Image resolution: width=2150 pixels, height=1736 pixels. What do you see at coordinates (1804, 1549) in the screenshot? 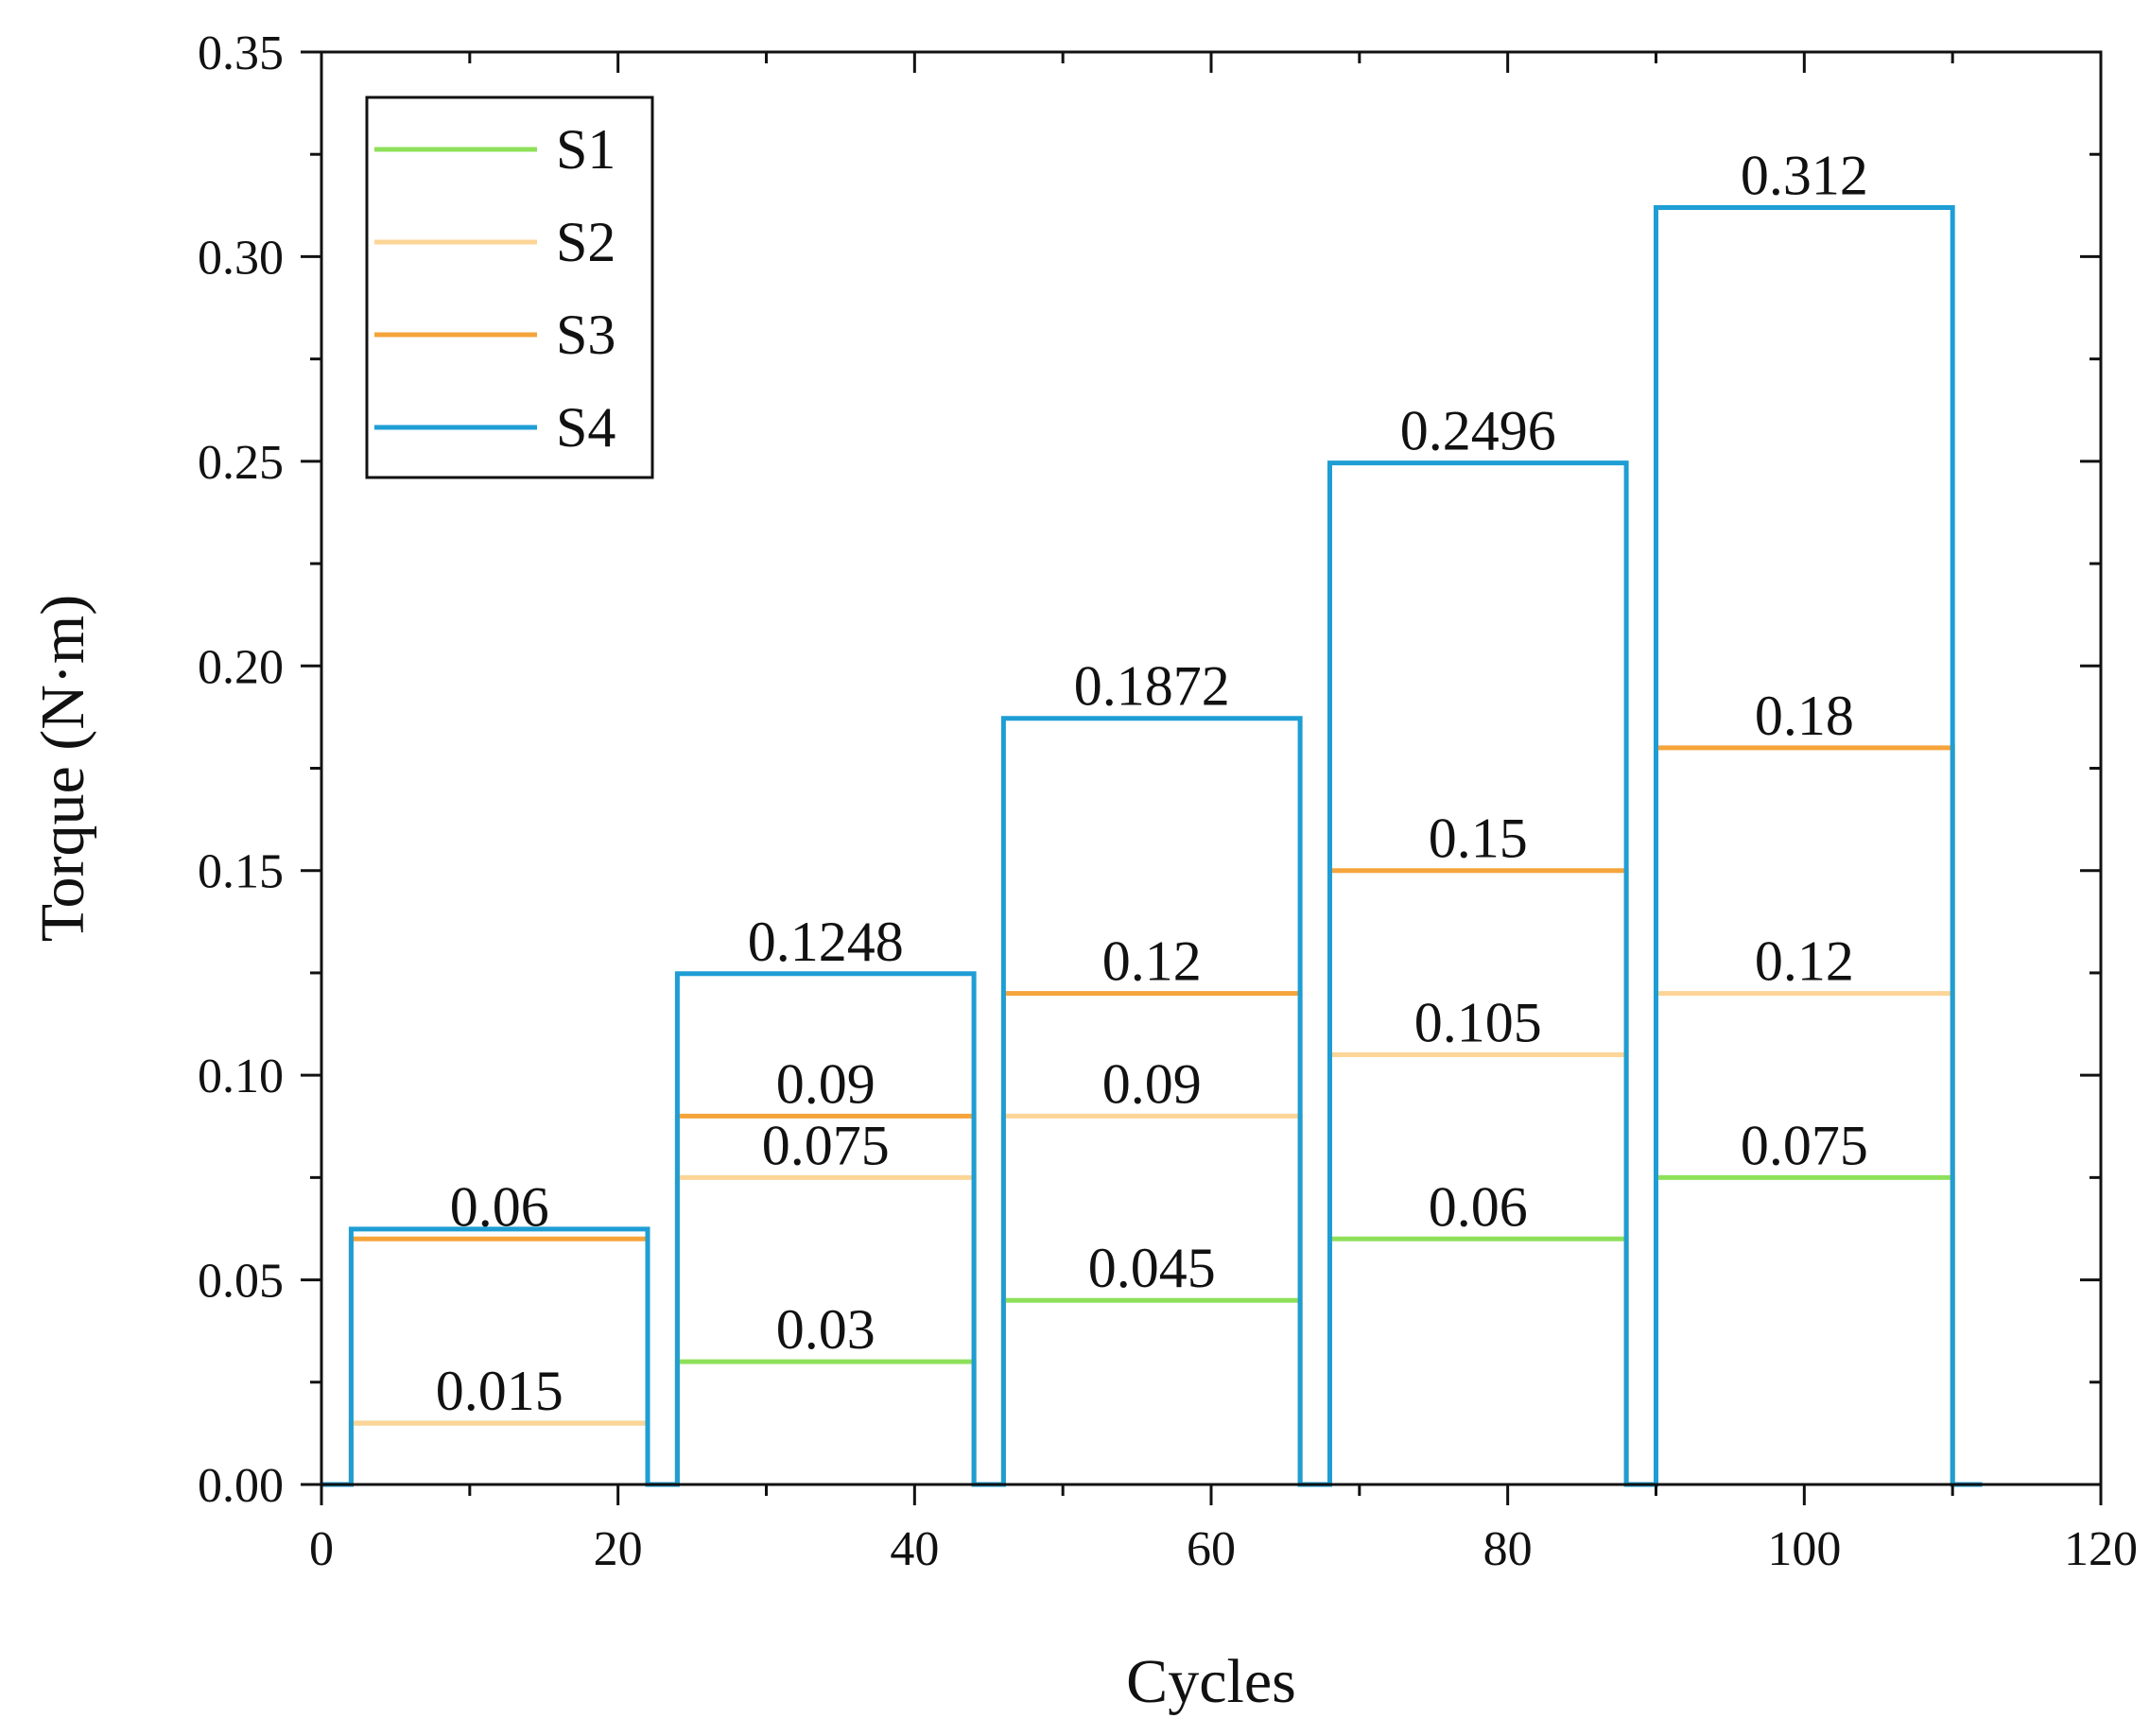
I see `x-tick-label: 100` at bounding box center [1804, 1549].